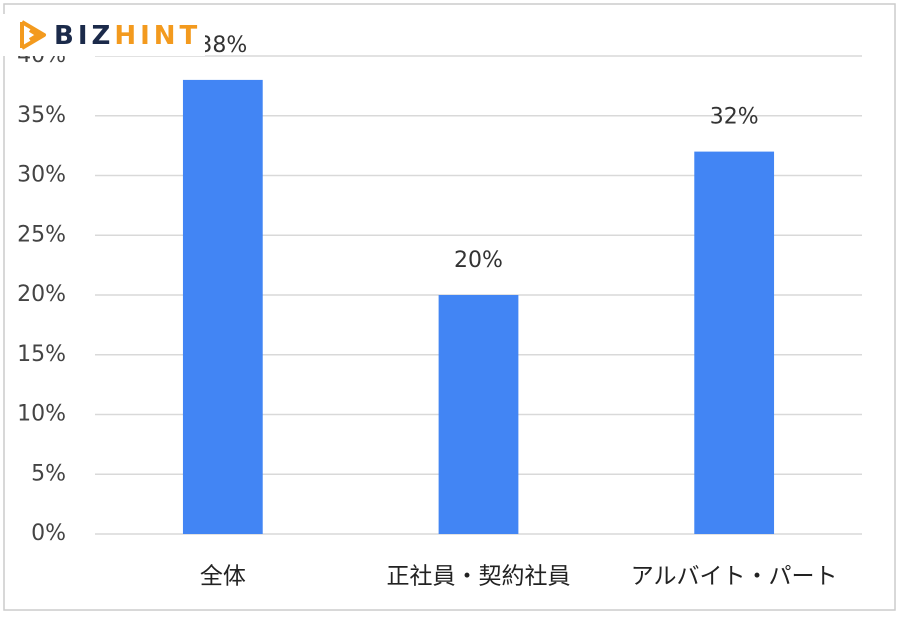  I want to click on value-label: 32%, so click(734, 117).